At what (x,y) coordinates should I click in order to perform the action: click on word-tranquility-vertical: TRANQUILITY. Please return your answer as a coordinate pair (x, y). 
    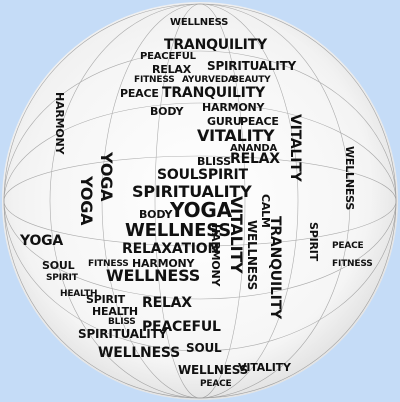
    Looking at the image, I should click on (275, 267).